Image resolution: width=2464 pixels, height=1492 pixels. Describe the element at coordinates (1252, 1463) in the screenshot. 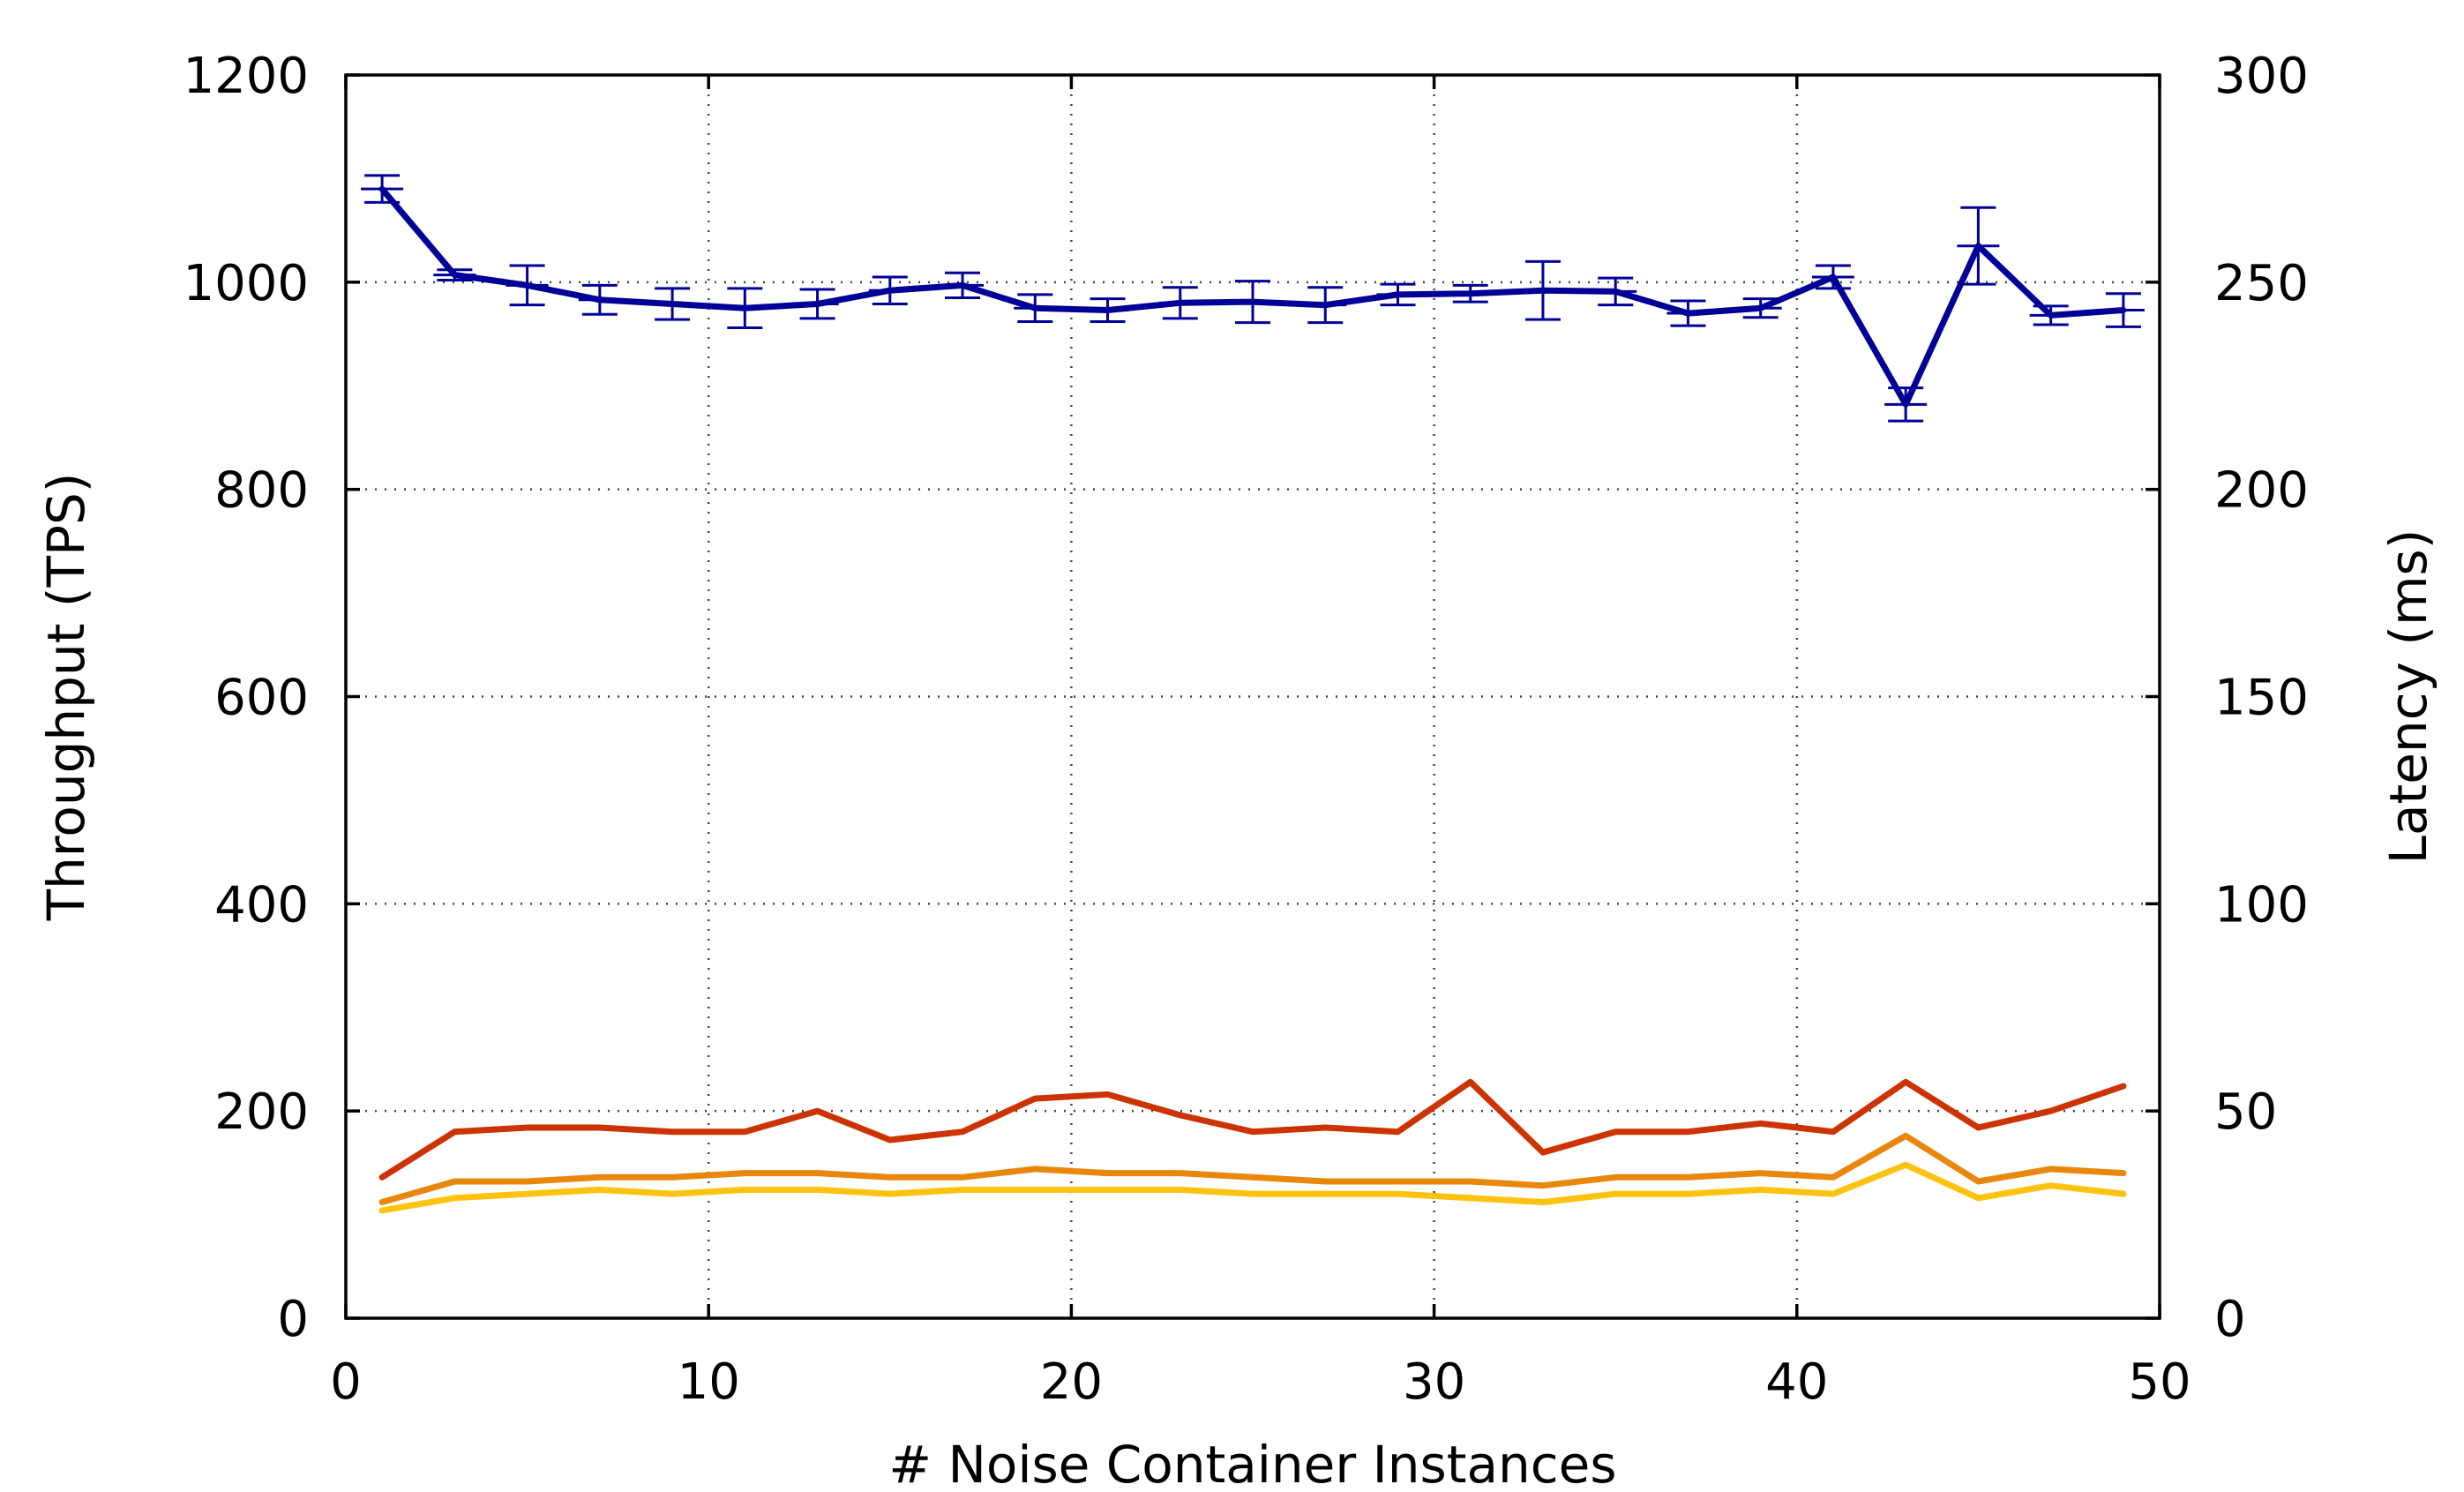

I see `x-axis-title: # Noise Container Instances` at that location.